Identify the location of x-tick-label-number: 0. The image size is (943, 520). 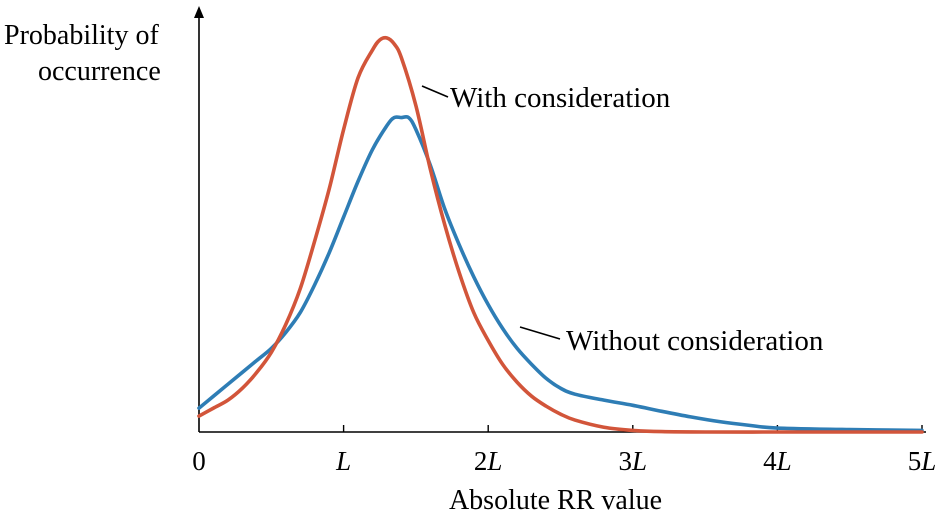
(199, 461).